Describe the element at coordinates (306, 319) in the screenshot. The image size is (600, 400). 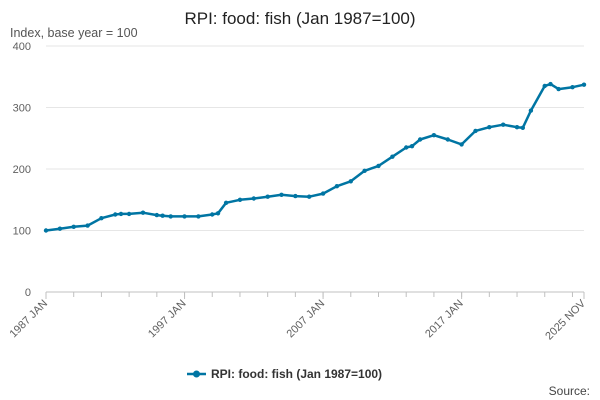
I see `x-tick-label: 2007 JAN` at that location.